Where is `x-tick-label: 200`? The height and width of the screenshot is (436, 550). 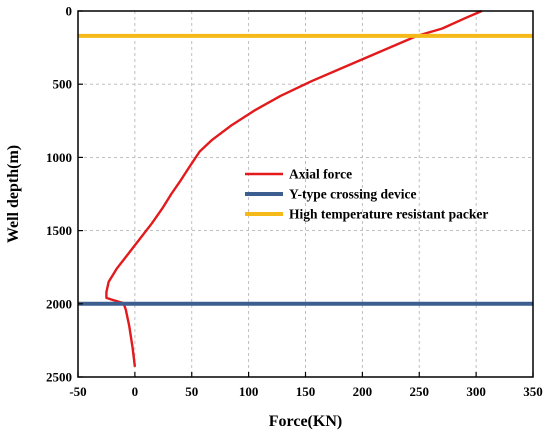
x-tick-label: 200 is located at coordinates (363, 391).